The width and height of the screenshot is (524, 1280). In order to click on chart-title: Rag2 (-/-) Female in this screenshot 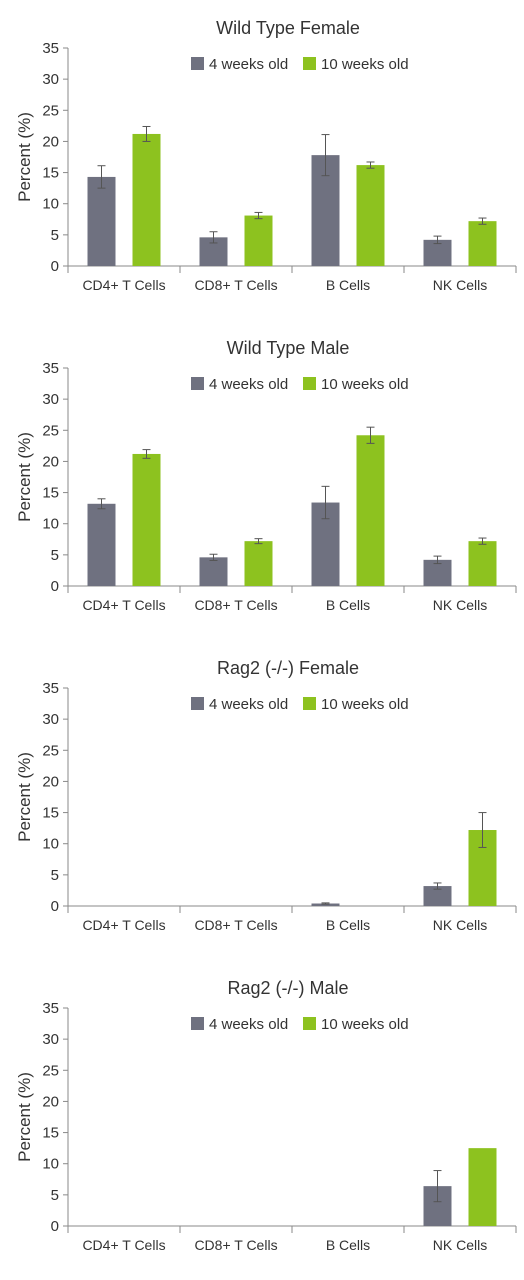, I will do `click(288, 668)`.